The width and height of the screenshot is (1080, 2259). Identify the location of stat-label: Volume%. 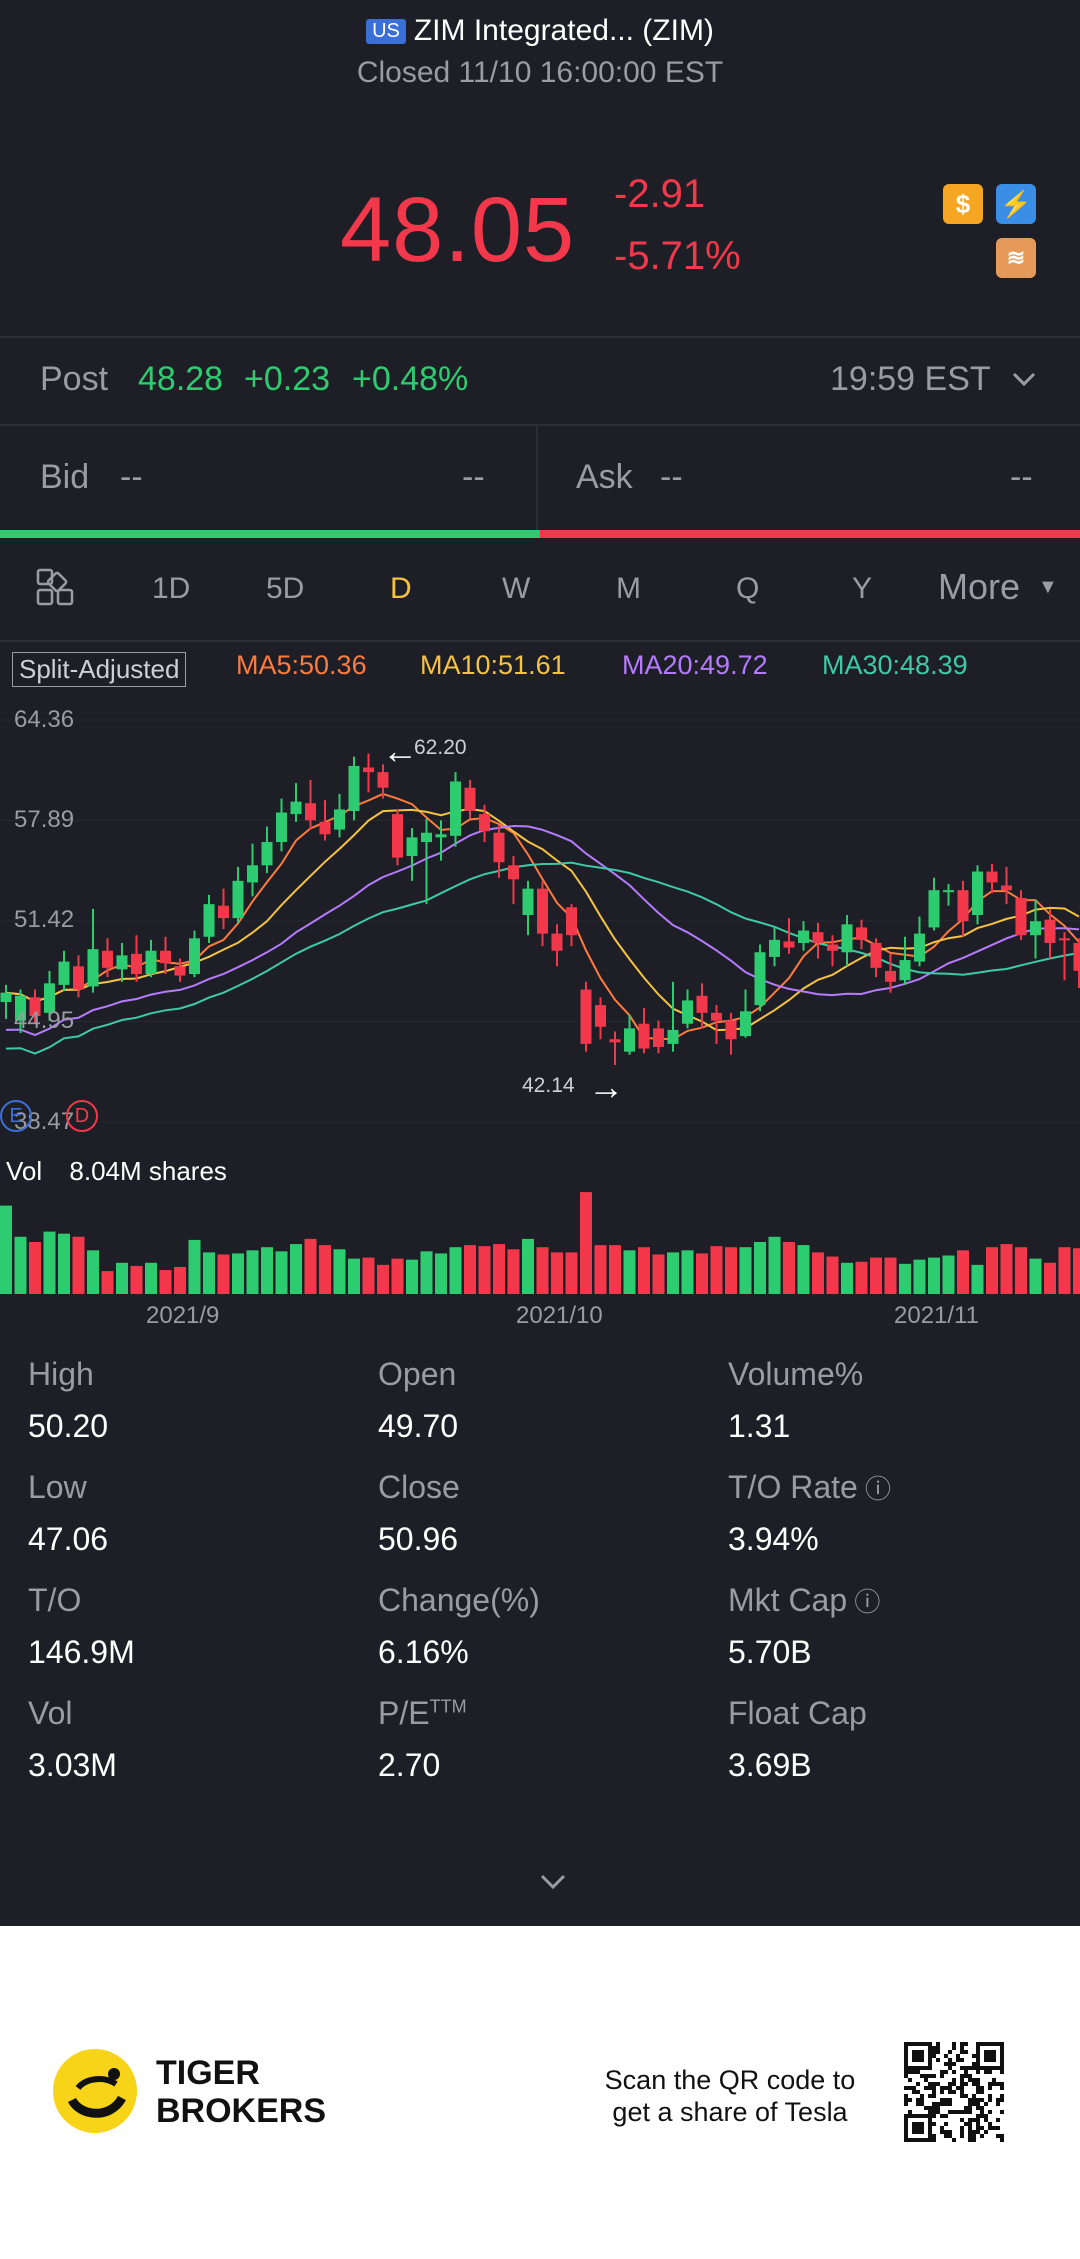
(796, 1374).